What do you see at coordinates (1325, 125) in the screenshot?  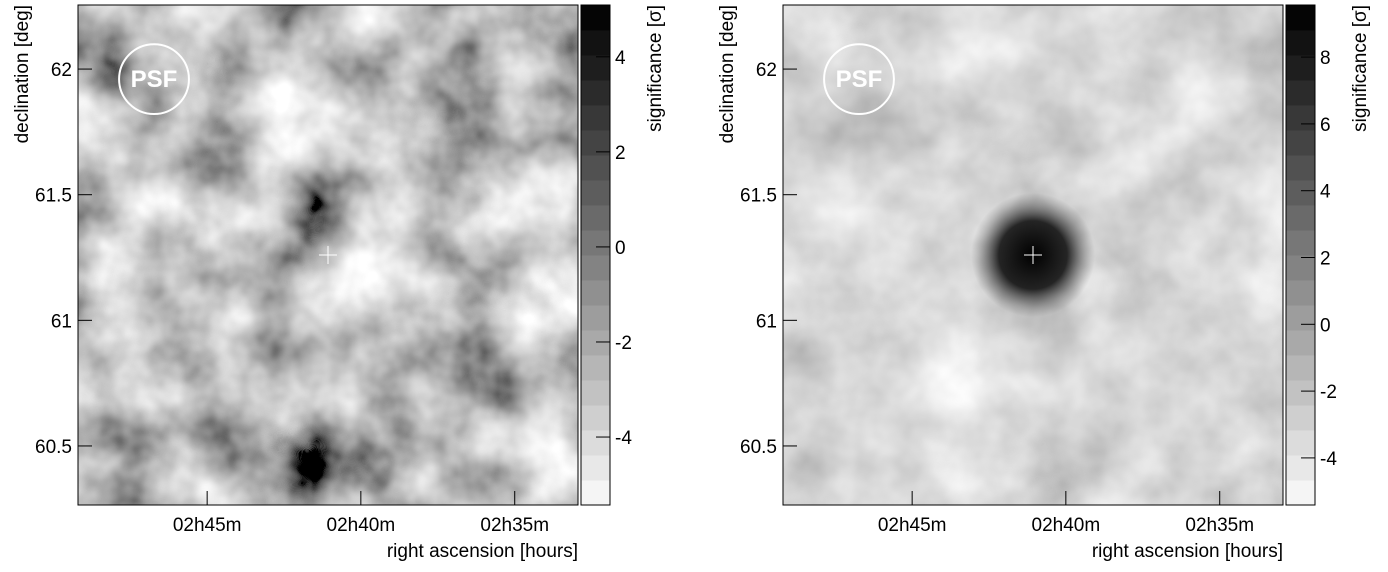 I see `colorbar-tick-label: 6` at bounding box center [1325, 125].